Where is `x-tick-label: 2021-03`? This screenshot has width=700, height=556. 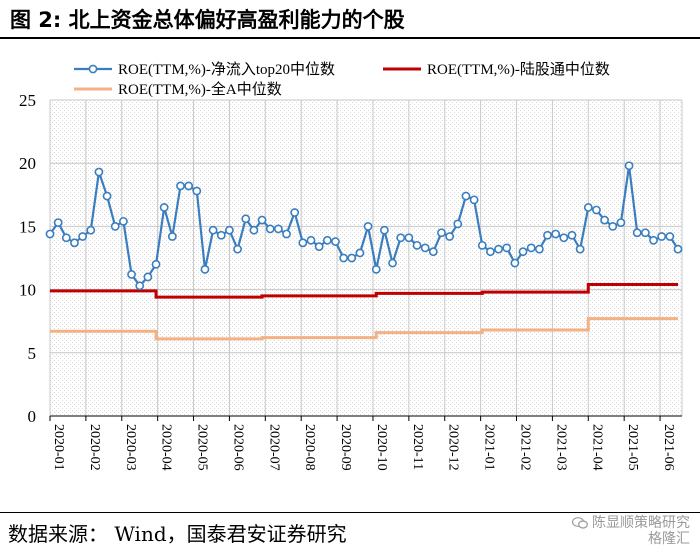 x-tick-label: 2021-03 is located at coordinates (560, 447).